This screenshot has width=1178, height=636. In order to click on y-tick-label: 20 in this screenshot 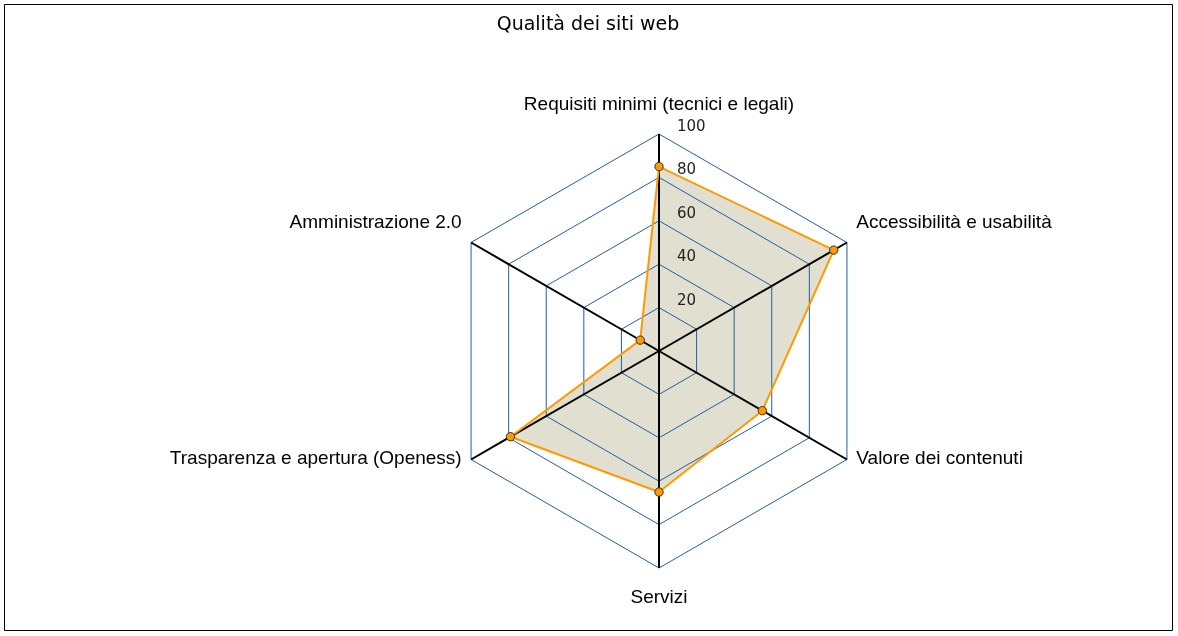, I will do `click(687, 299)`.